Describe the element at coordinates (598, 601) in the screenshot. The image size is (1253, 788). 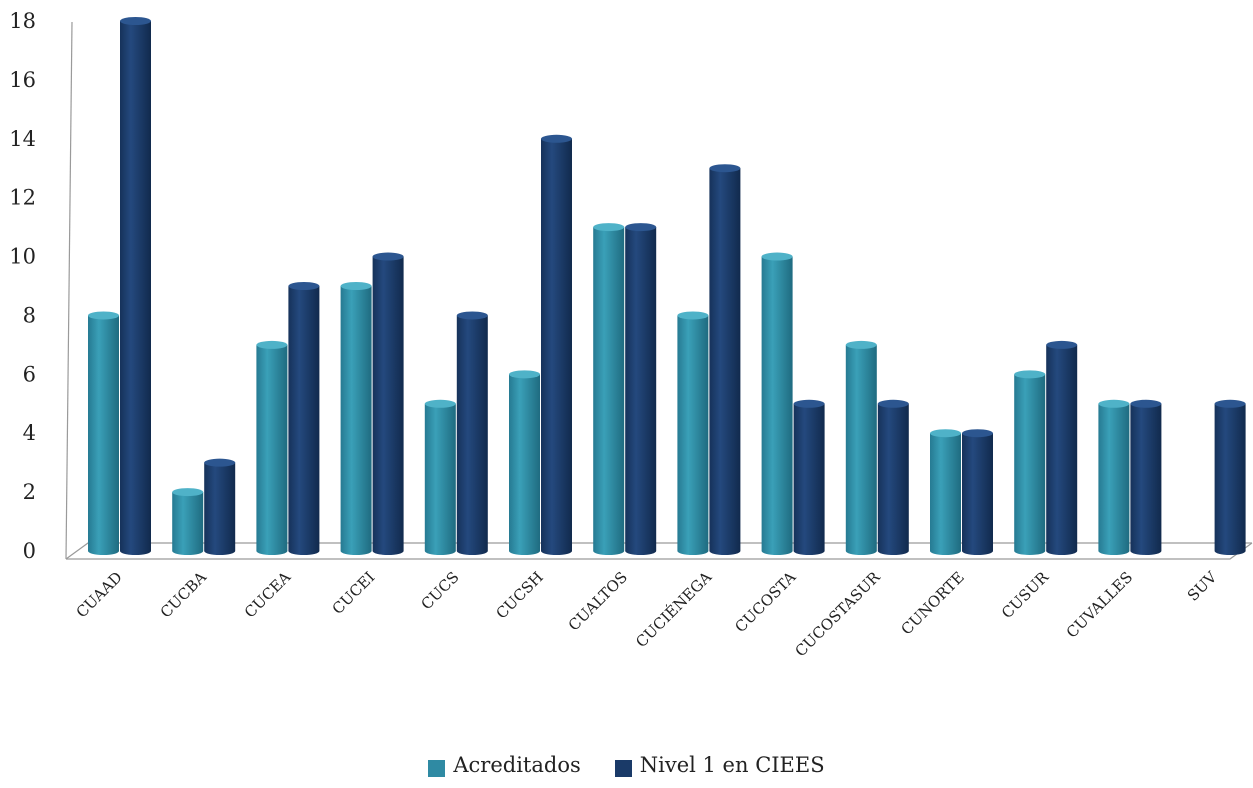
I see `x-tick-label: CUALTOS` at that location.